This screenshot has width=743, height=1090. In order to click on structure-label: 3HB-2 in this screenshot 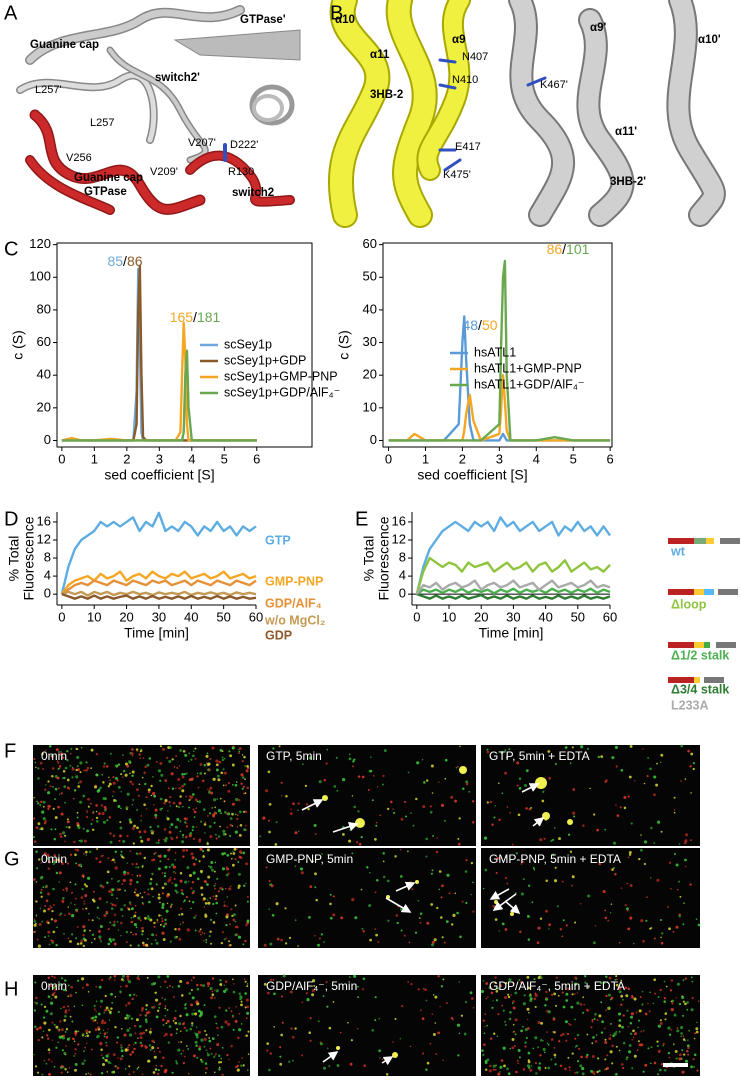, I will do `click(386, 95)`.